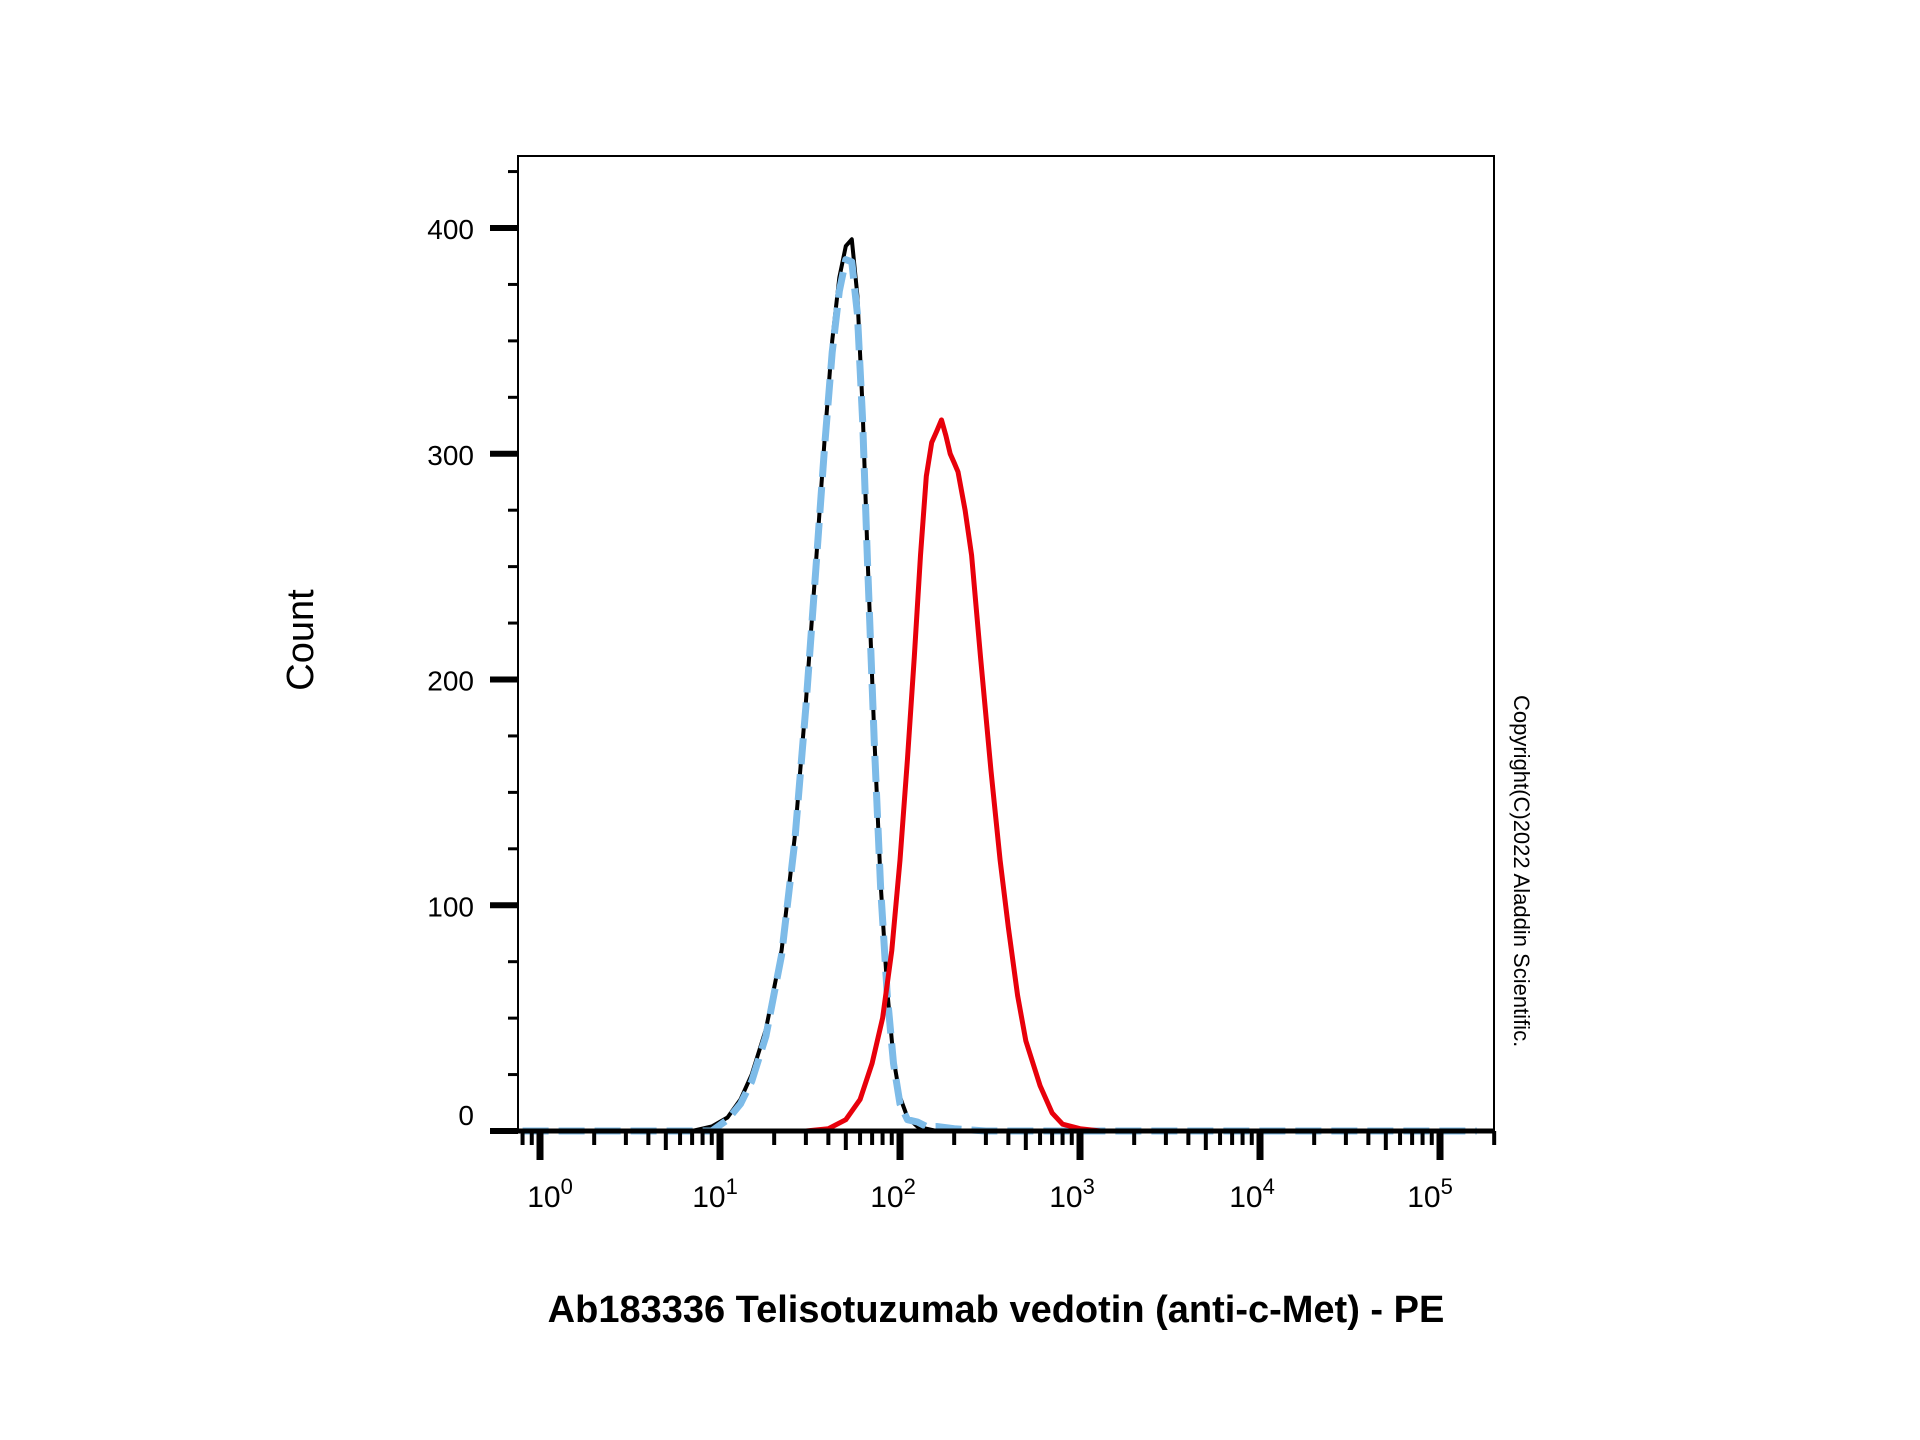  Describe the element at coordinates (550, 1194) in the screenshot. I see `x-tick-label: 10⁰` at that location.